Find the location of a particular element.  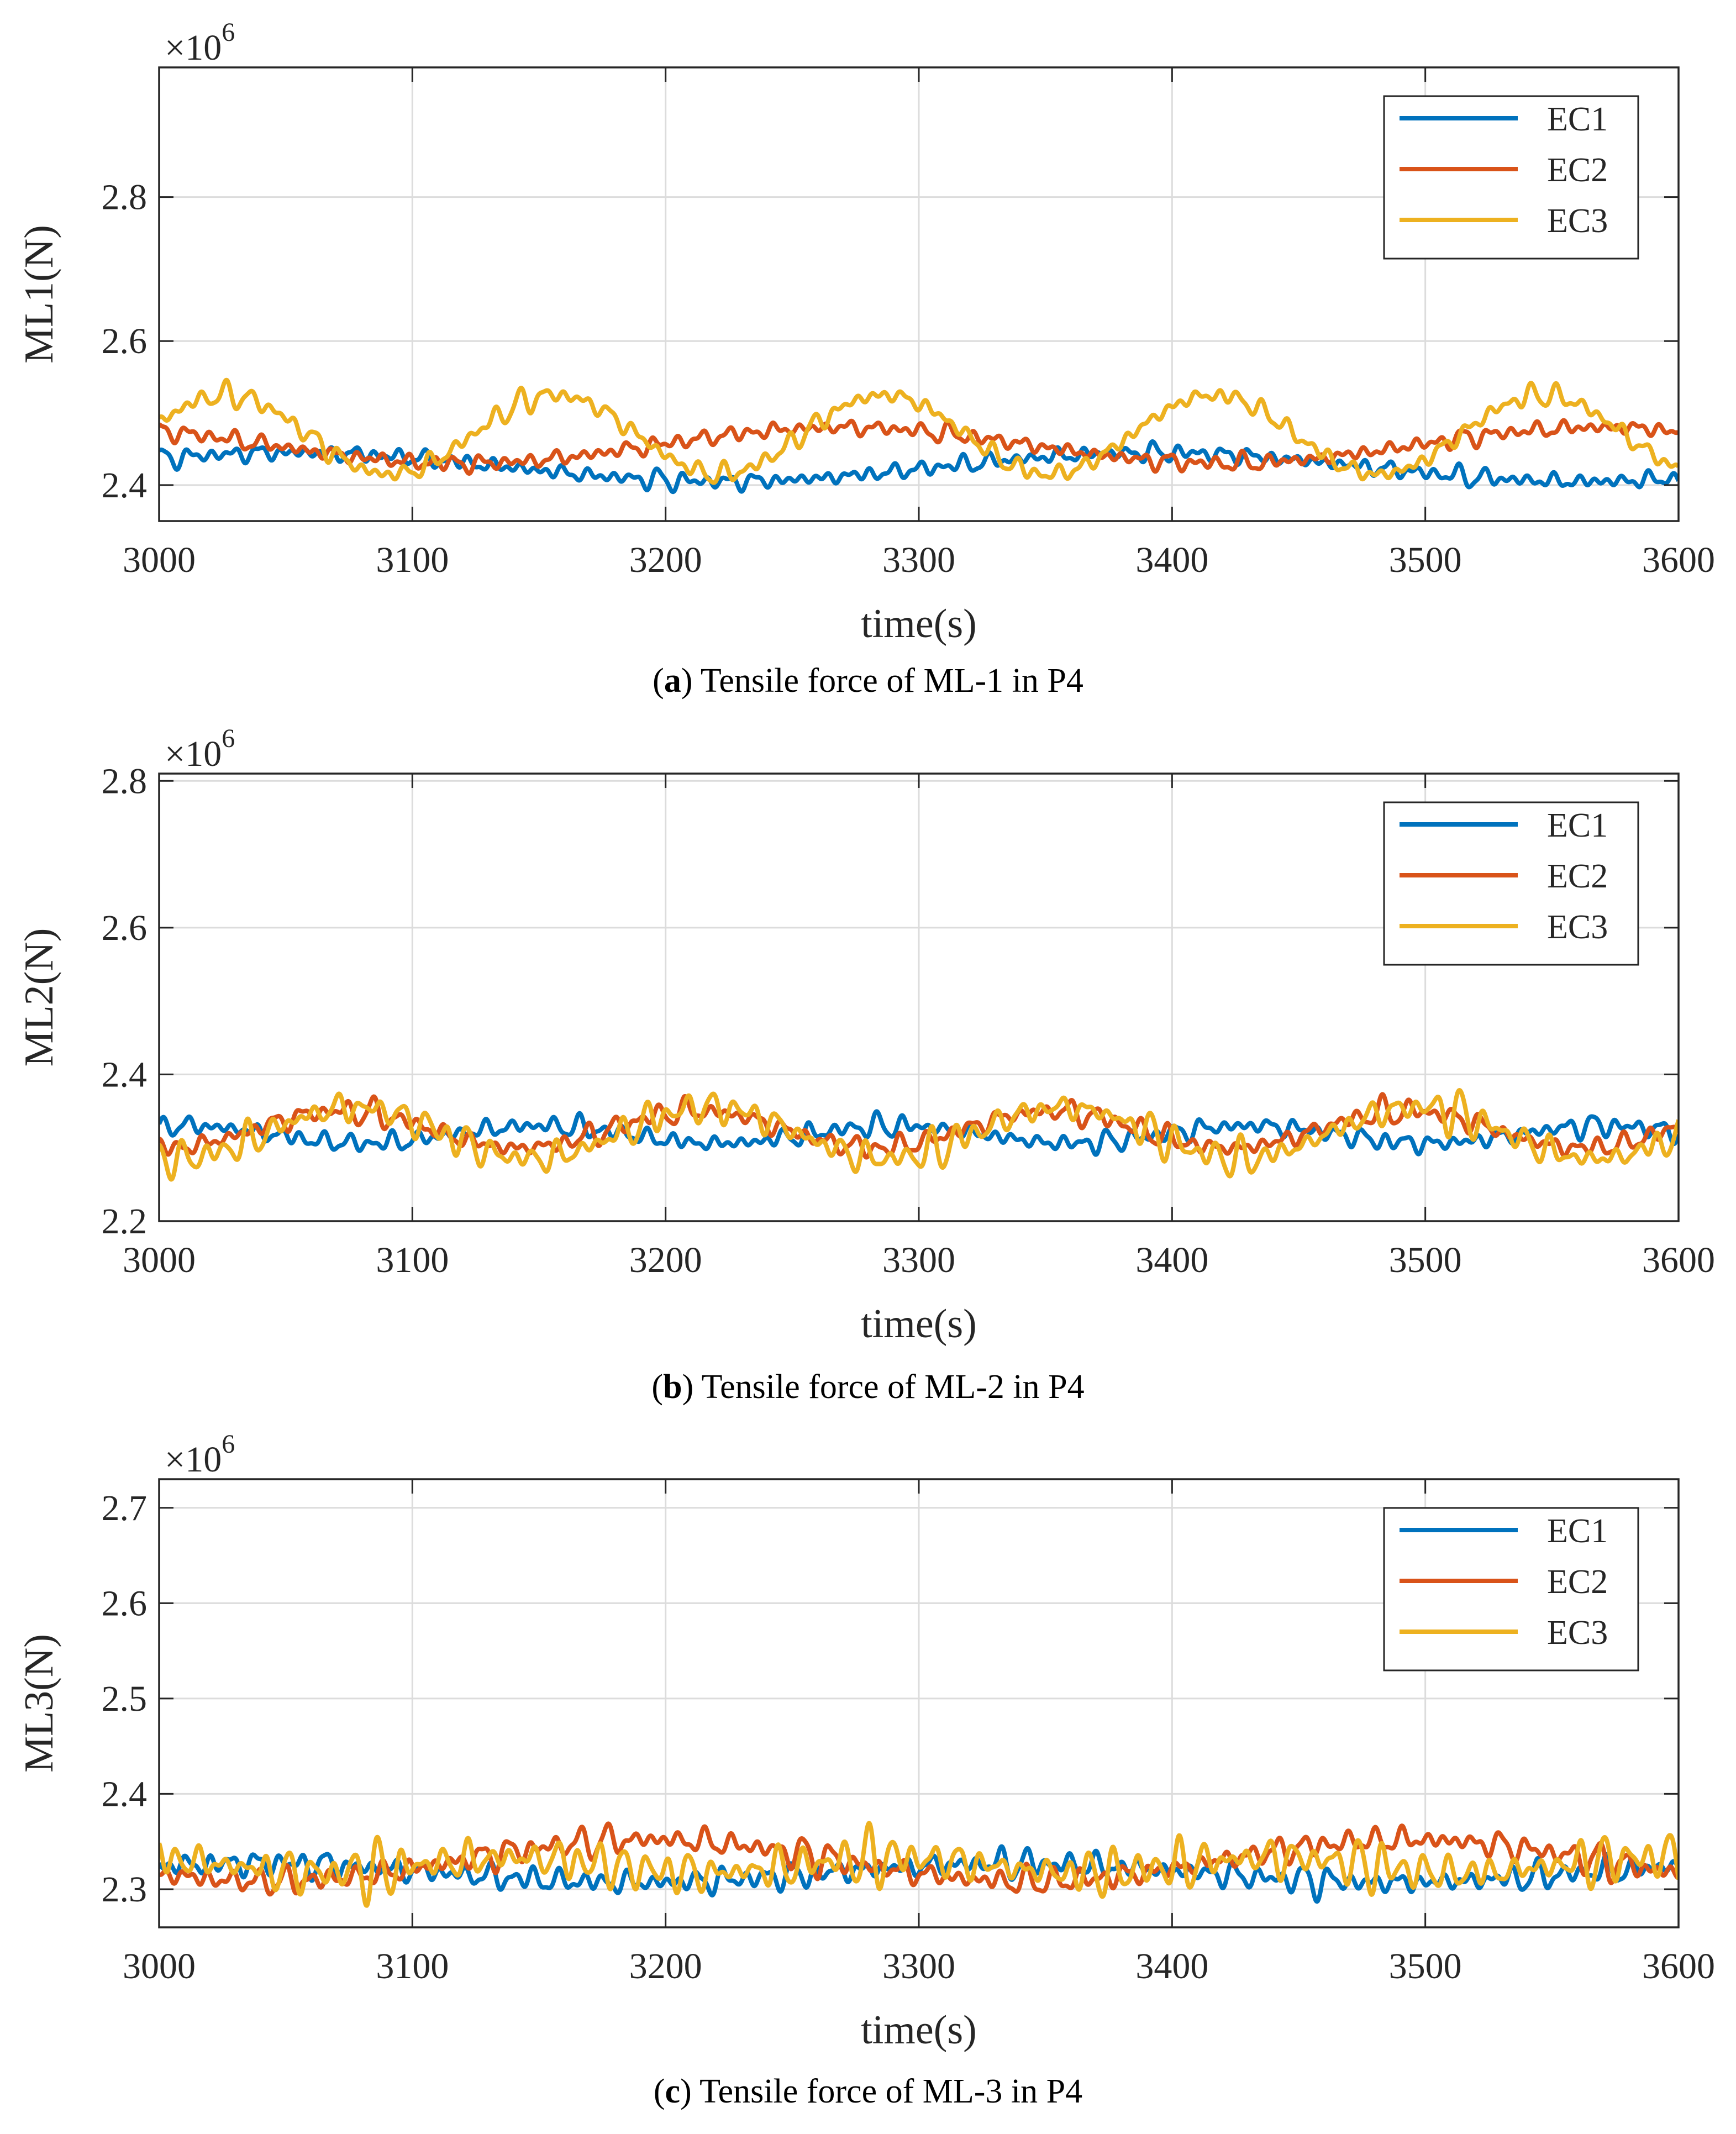

caption-letter: a is located at coordinates (672, 681).